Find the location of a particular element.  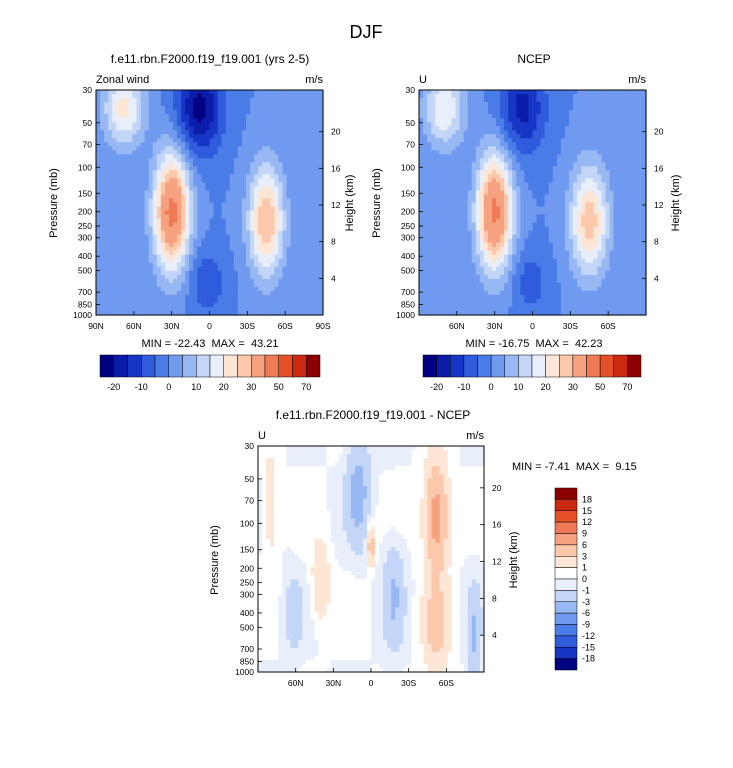

pressure-tick-label: 700 is located at coordinates (85, 292).